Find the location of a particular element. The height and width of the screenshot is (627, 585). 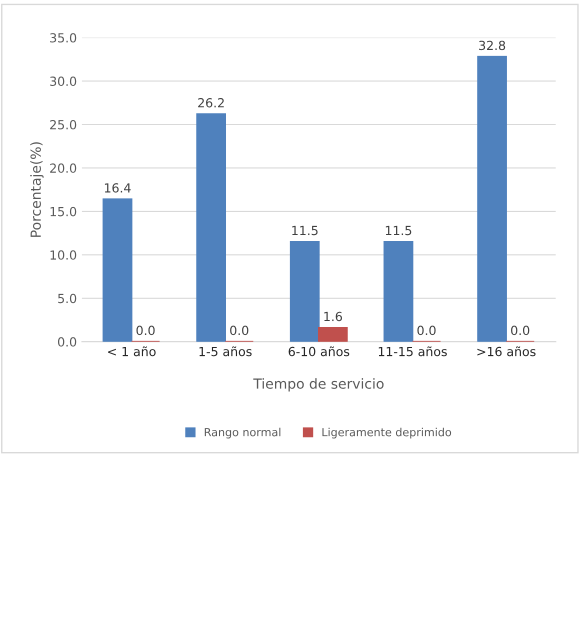

data-label: 32.8 is located at coordinates (492, 45).